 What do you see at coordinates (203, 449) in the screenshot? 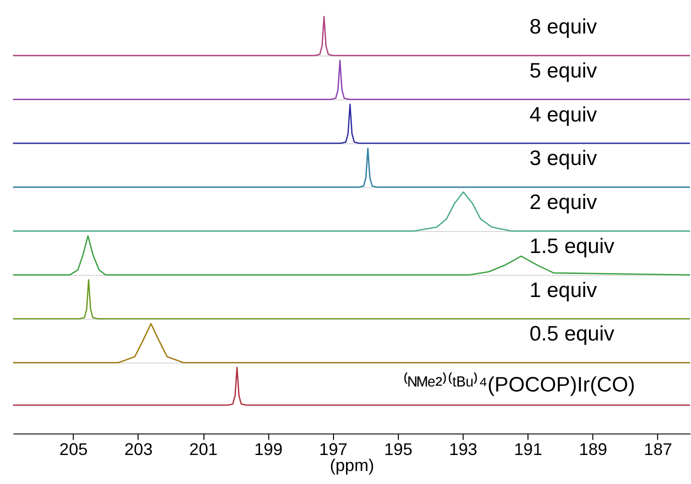
I see `x-tick-label: 201` at bounding box center [203, 449].